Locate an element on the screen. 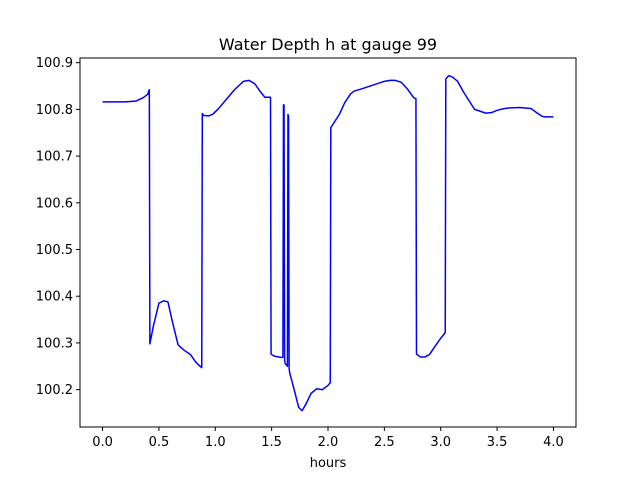 This screenshot has width=640, height=480. x-tick-label: 4.0 is located at coordinates (553, 442).